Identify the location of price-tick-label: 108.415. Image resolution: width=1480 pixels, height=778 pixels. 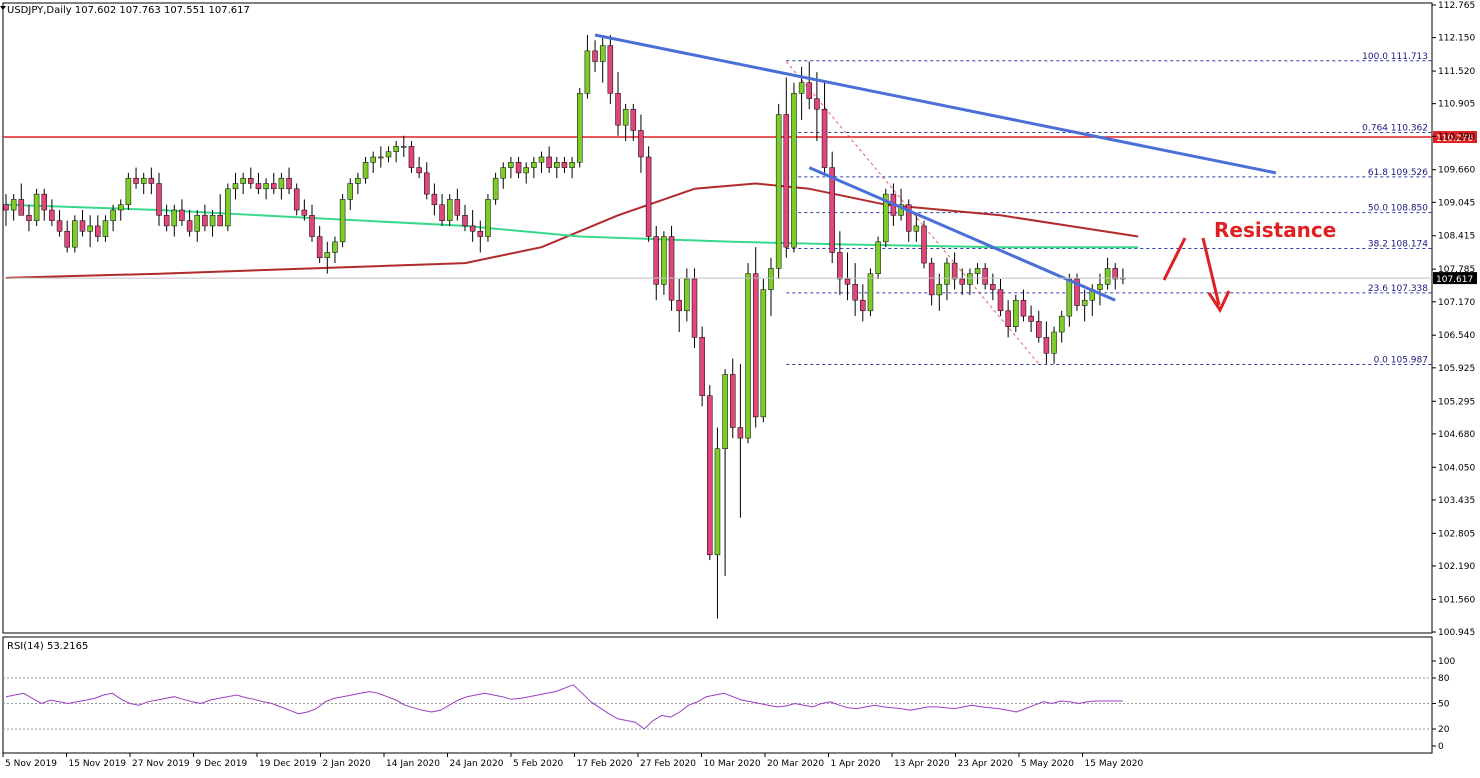
(1456, 237).